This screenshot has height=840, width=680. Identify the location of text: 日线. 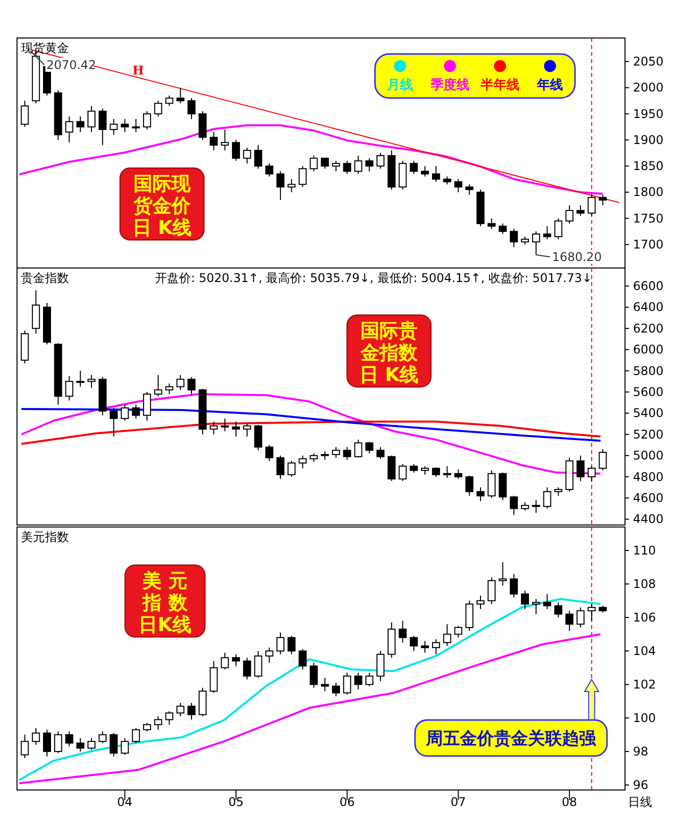
(640, 802).